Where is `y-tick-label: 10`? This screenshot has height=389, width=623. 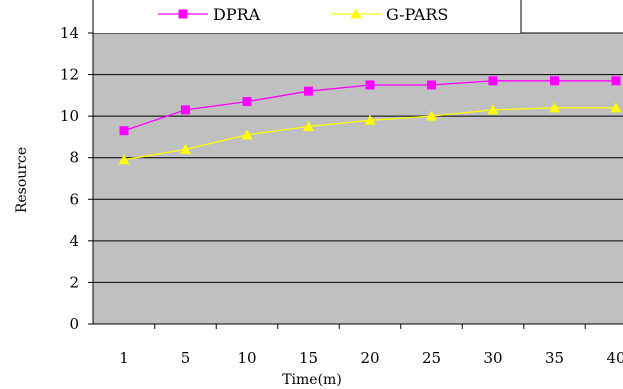 y-tick-label: 10 is located at coordinates (69, 116).